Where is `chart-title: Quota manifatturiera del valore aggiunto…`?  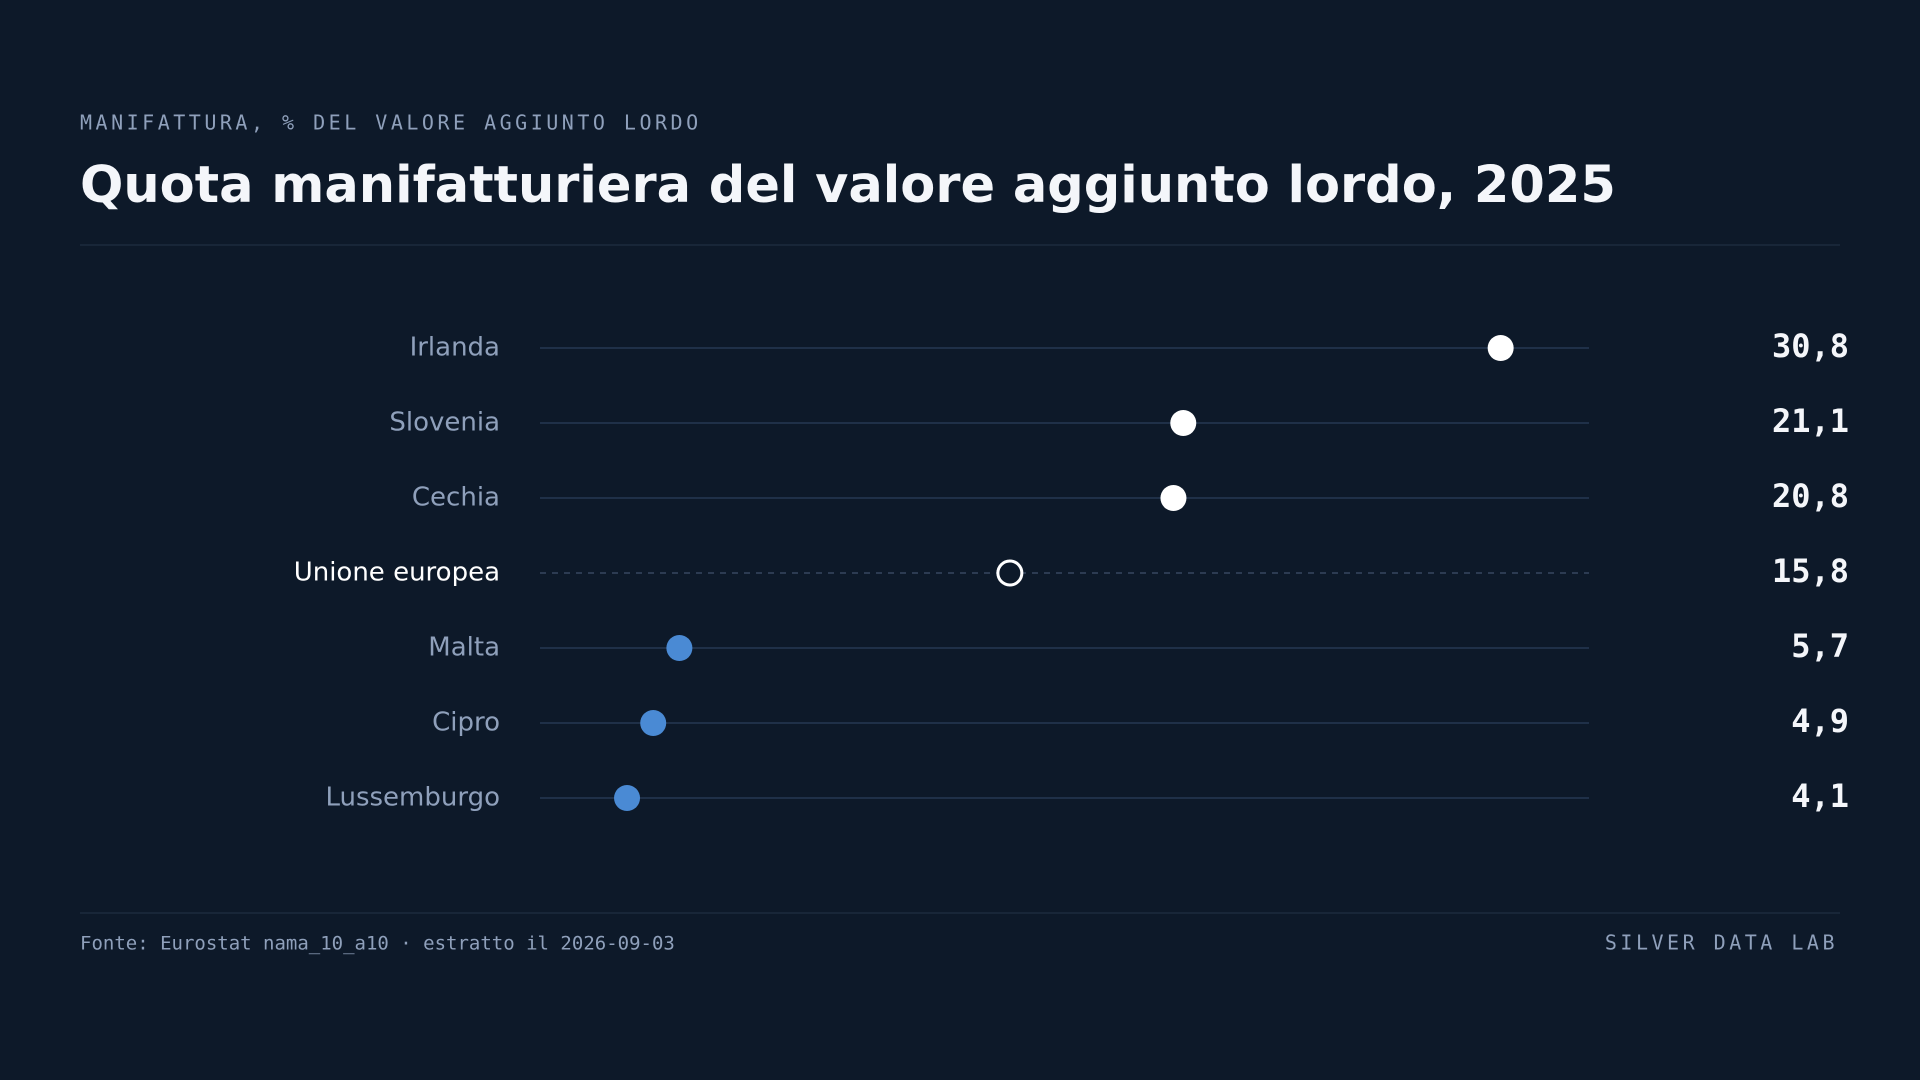 chart-title: Quota manifatturiera del valore aggiunto… is located at coordinates (848, 185).